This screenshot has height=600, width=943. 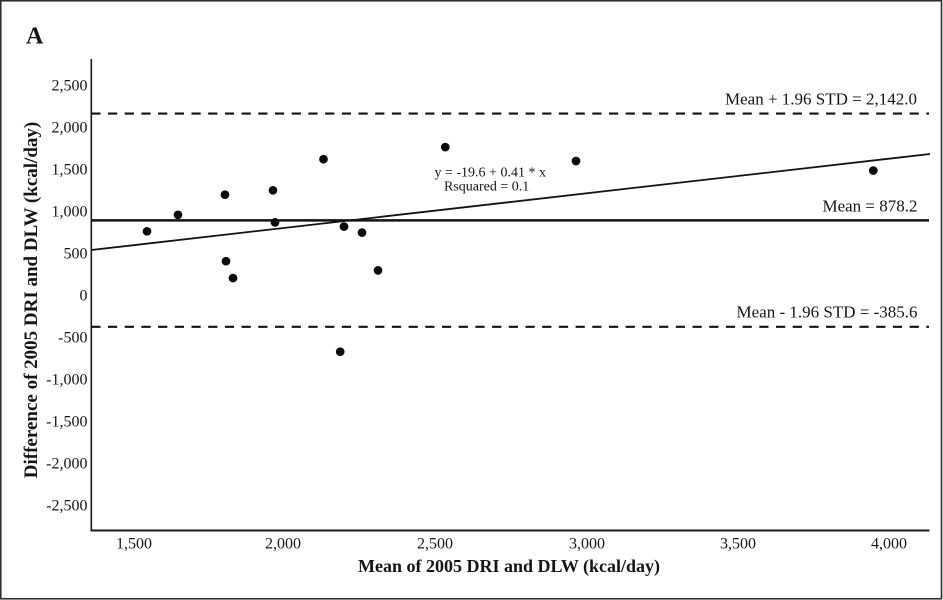 I want to click on svg-text:Mean of 2005 DRI and DLW (kcal: Mean of 2005 DRI and DLW (kcal/day), so click(x=509, y=566).